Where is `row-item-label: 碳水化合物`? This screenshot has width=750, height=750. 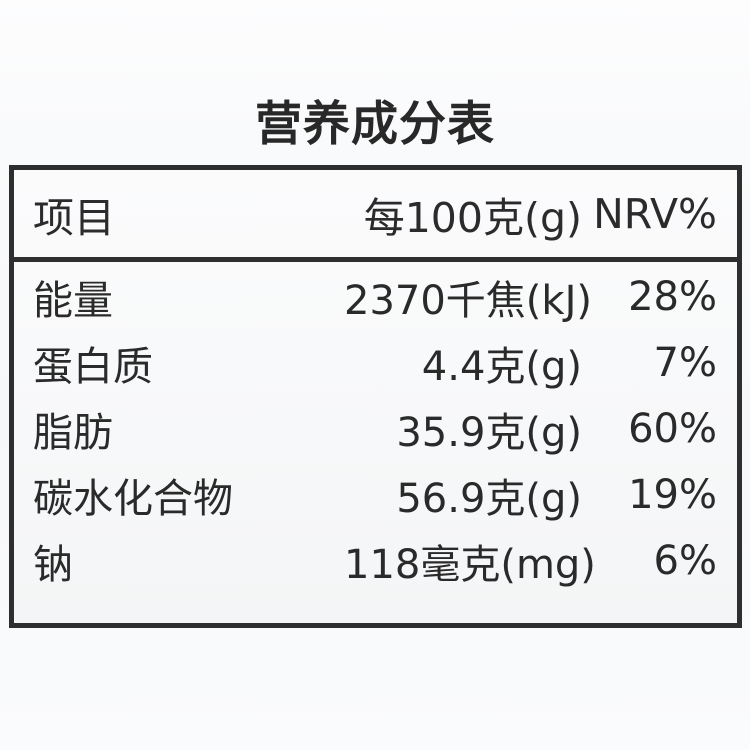 row-item-label: 碳水化合物 is located at coordinates (133, 499).